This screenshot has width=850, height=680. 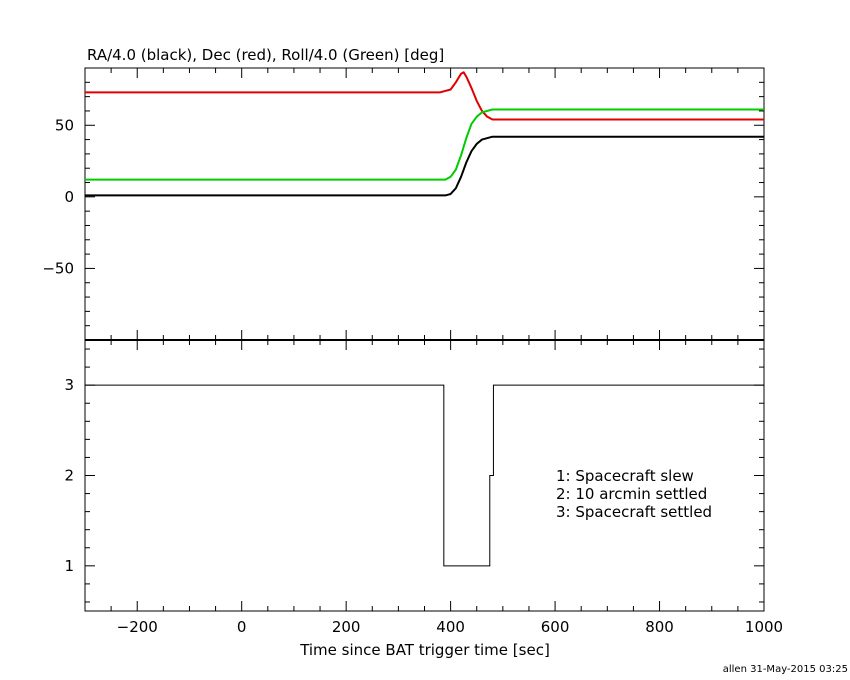 What do you see at coordinates (625, 476) in the screenshot?
I see `legend-entry: 1: Spacecraft slew` at bounding box center [625, 476].